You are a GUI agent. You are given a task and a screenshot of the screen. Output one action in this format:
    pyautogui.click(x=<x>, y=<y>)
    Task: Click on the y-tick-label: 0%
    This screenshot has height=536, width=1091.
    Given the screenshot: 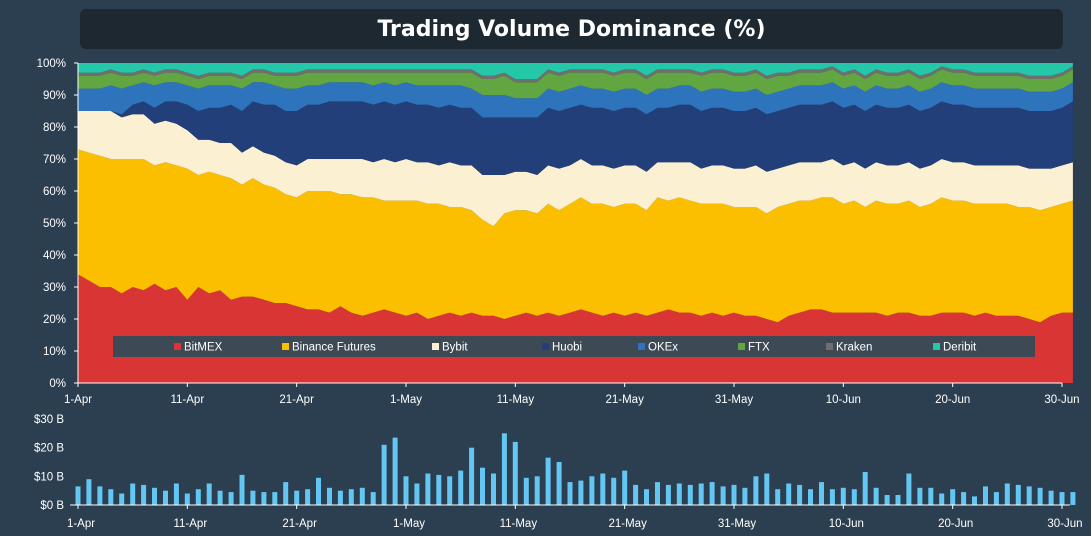 What is the action you would take?
    pyautogui.click(x=57, y=384)
    